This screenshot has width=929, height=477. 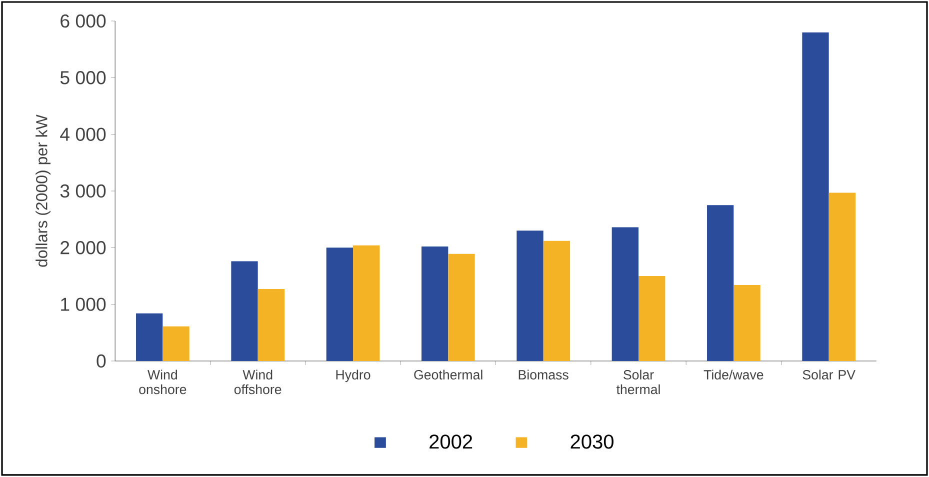 I want to click on y-tick-label: 0, so click(x=101, y=361).